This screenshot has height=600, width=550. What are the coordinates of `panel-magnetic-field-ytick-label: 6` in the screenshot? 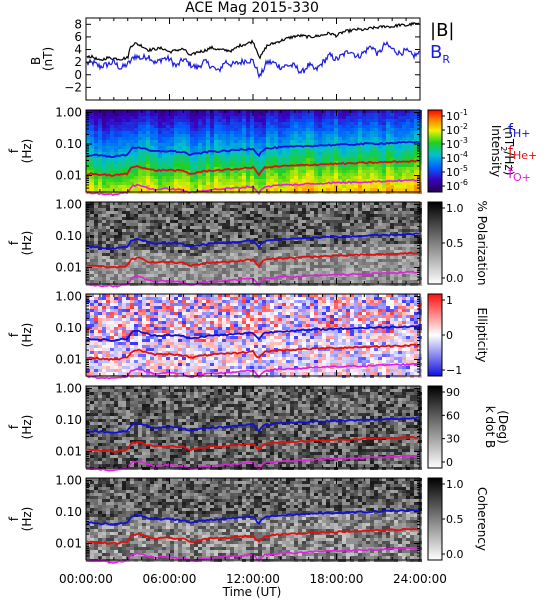 It's located at (78, 37).